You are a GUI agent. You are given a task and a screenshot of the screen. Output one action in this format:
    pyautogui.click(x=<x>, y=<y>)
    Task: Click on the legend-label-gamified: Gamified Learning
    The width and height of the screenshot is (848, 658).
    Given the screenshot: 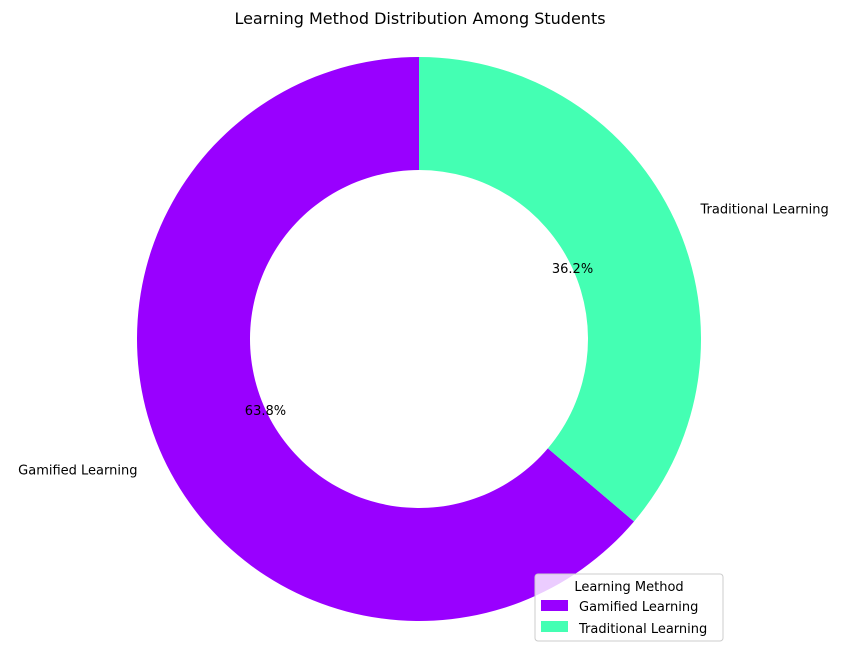 What is the action you would take?
    pyautogui.click(x=638, y=607)
    